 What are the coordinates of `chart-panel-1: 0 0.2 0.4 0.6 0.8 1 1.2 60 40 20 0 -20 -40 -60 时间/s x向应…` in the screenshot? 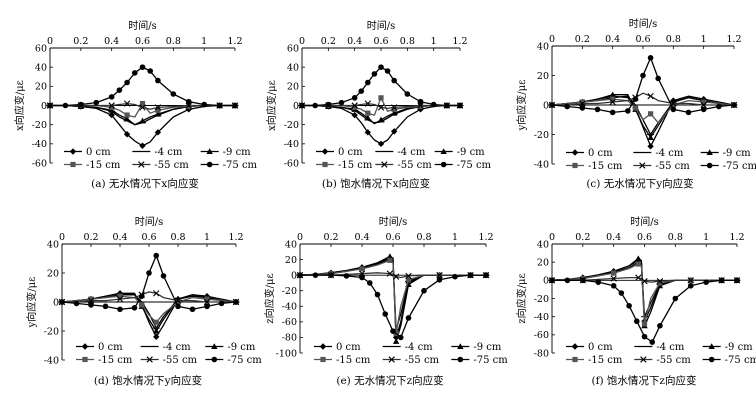 It's located at (135, 104).